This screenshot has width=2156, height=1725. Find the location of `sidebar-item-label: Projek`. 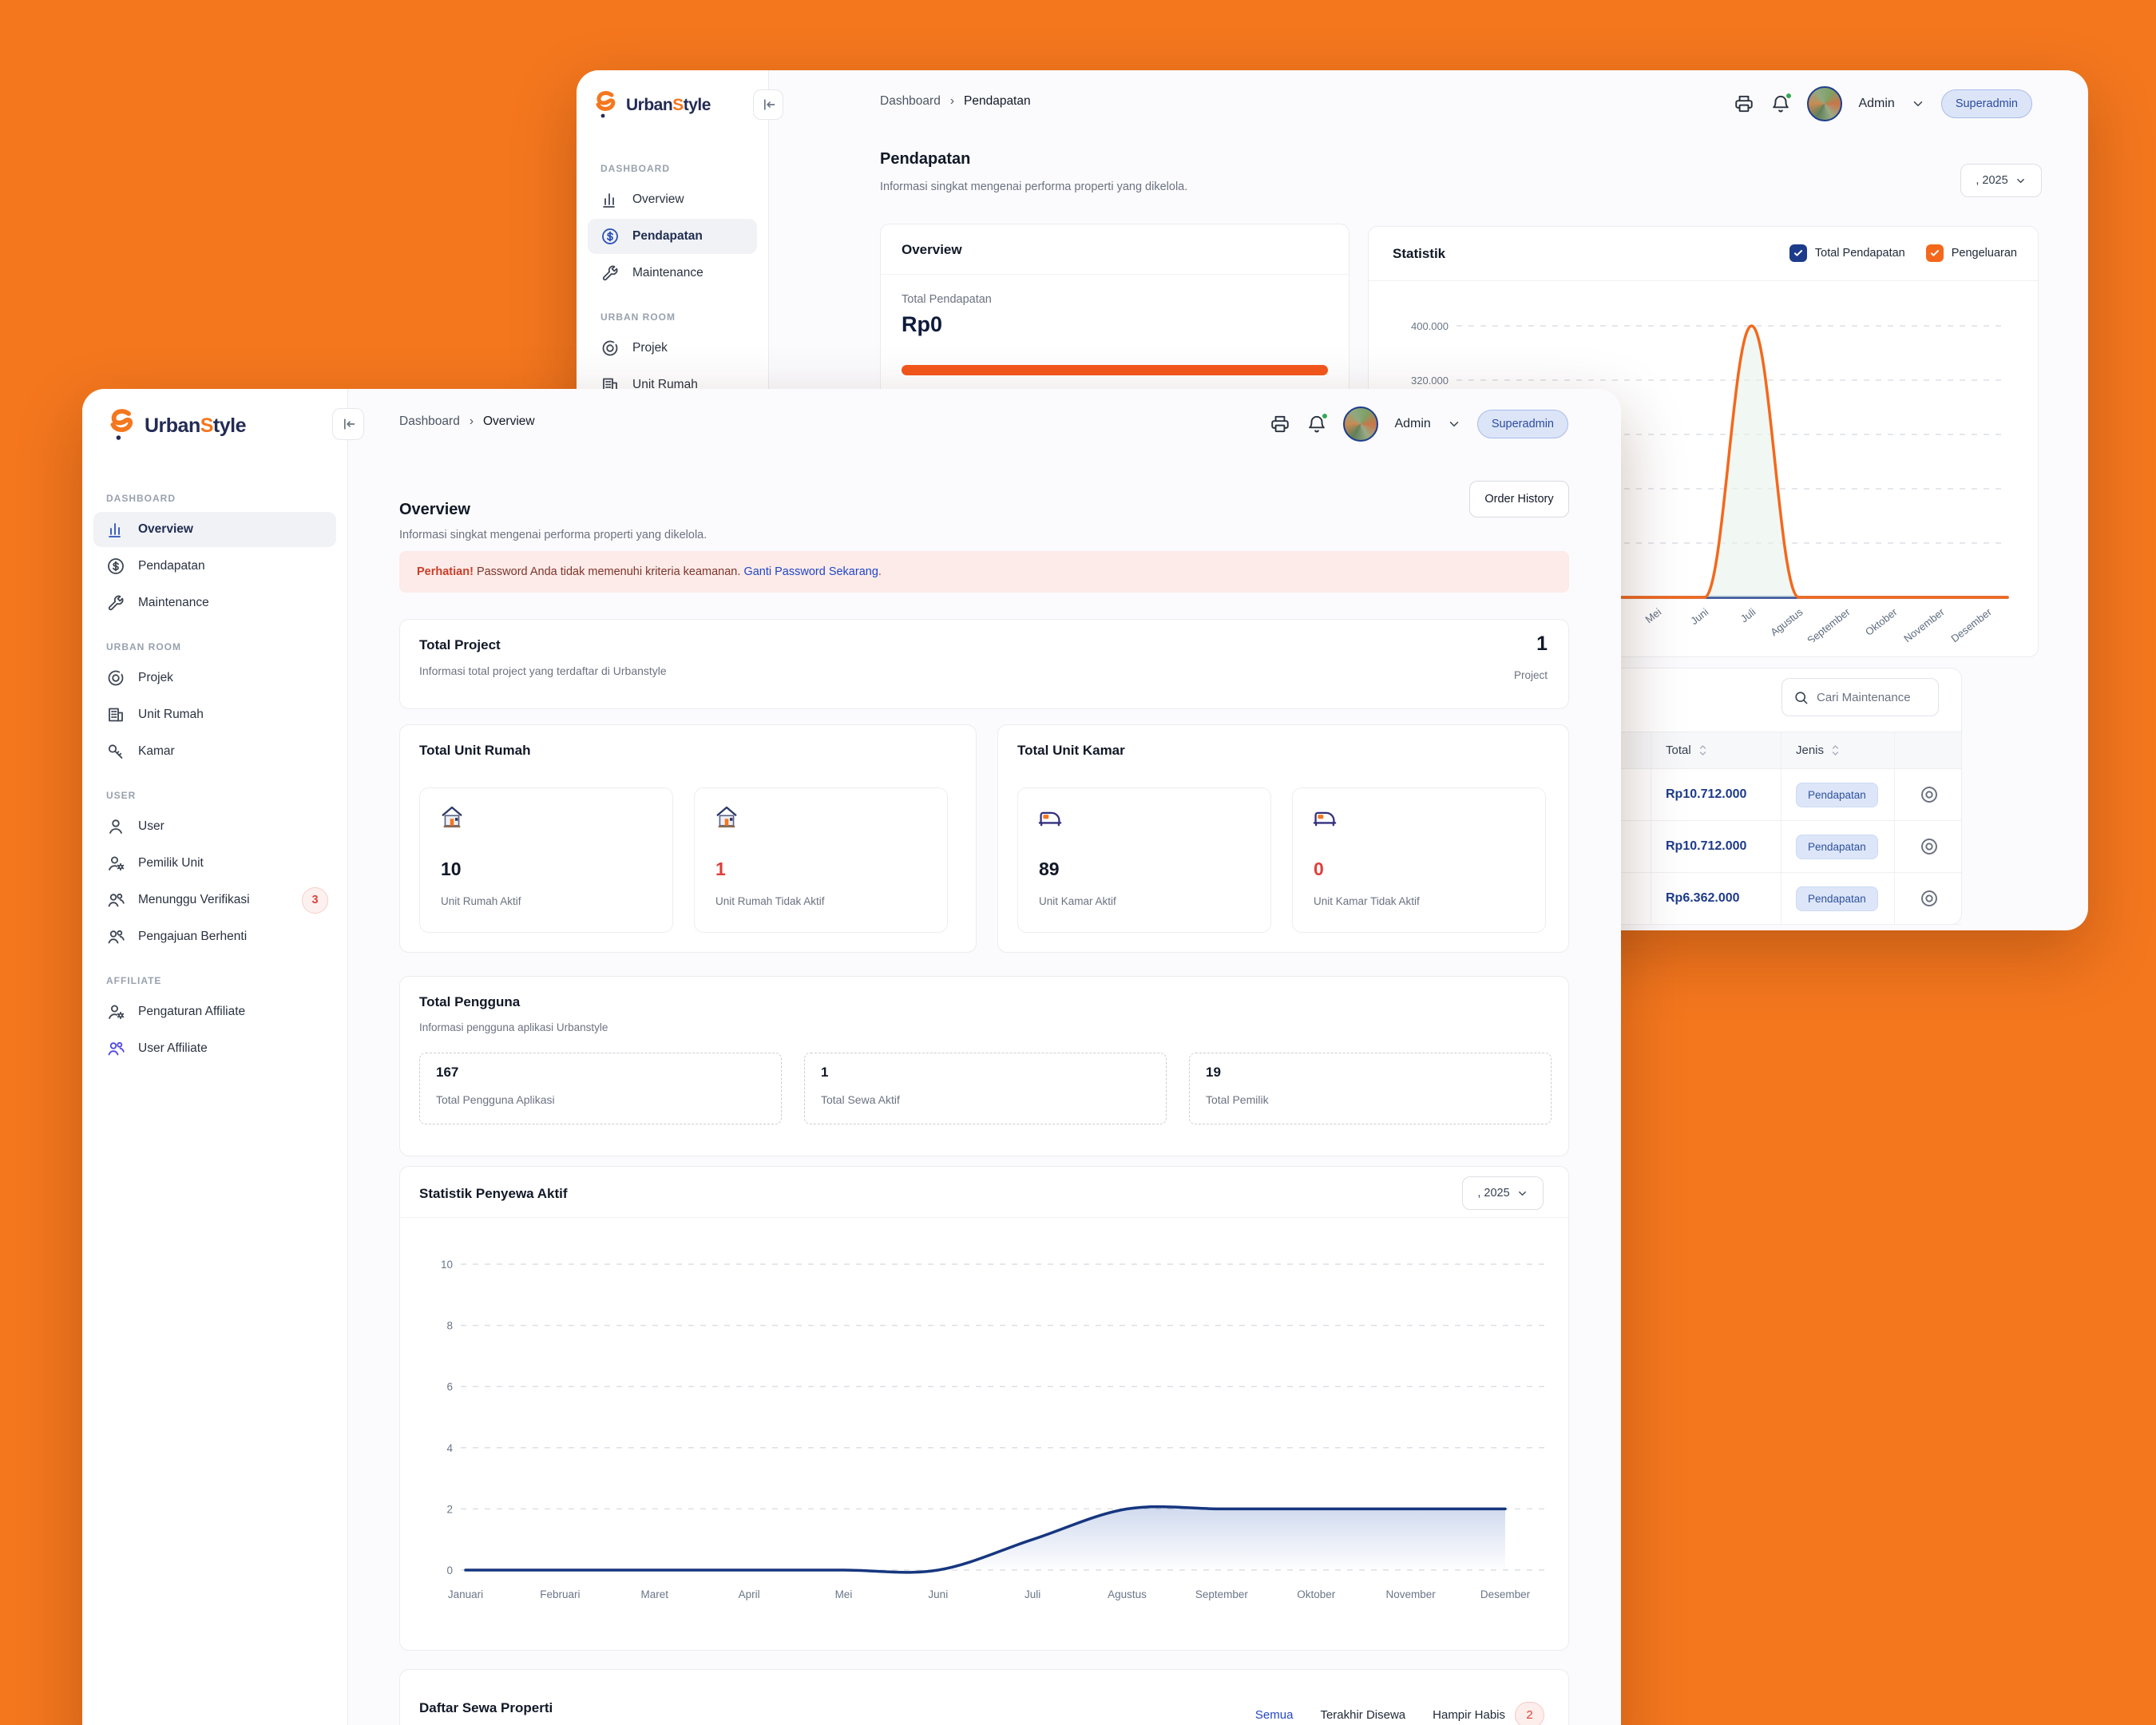

sidebar-item-label: Projek is located at coordinates (650, 348).